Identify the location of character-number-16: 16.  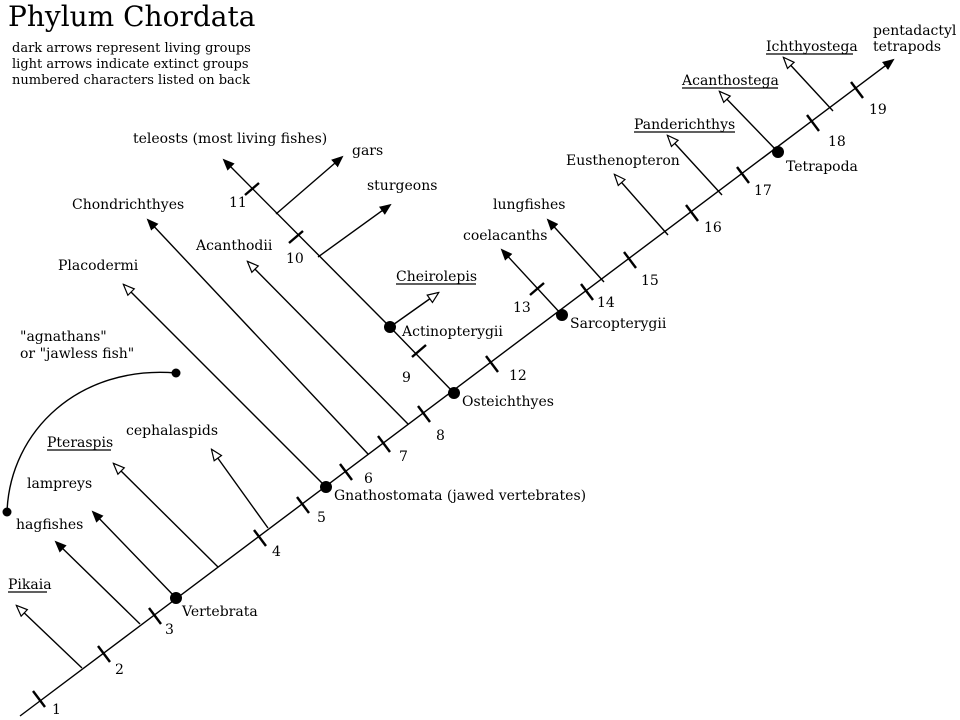
(713, 228).